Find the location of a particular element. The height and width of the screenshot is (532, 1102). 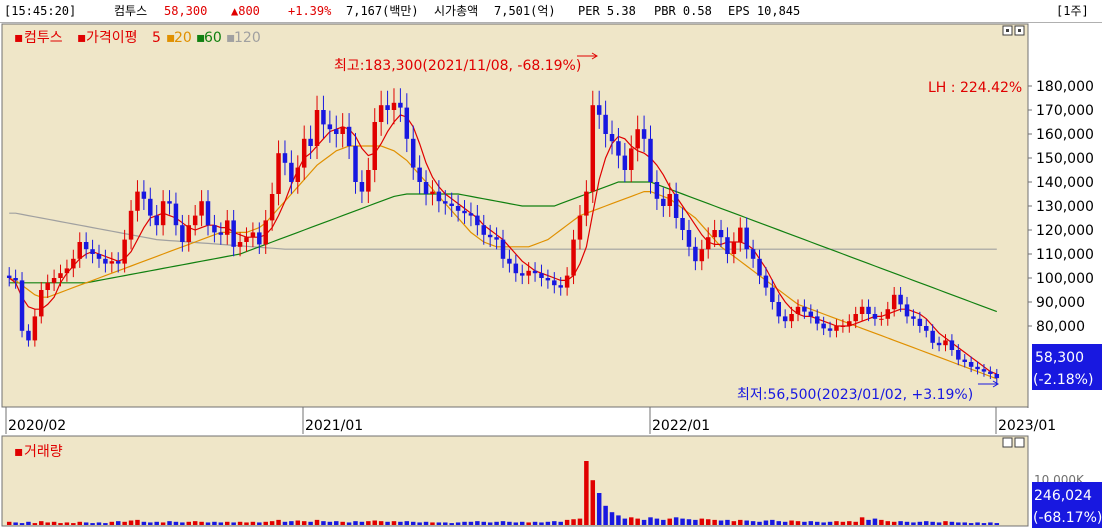

header-eps: EPS 10,845 is located at coordinates (764, 11).